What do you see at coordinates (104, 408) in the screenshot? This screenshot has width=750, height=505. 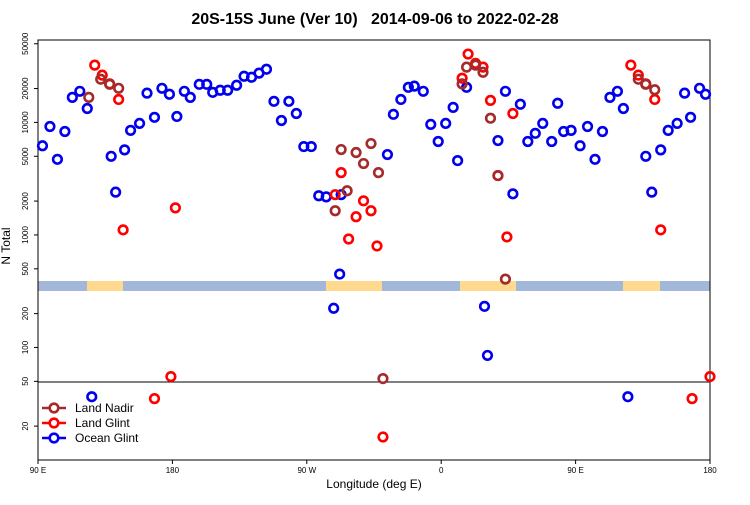 I see `legend-label: Land Nadir` at bounding box center [104, 408].